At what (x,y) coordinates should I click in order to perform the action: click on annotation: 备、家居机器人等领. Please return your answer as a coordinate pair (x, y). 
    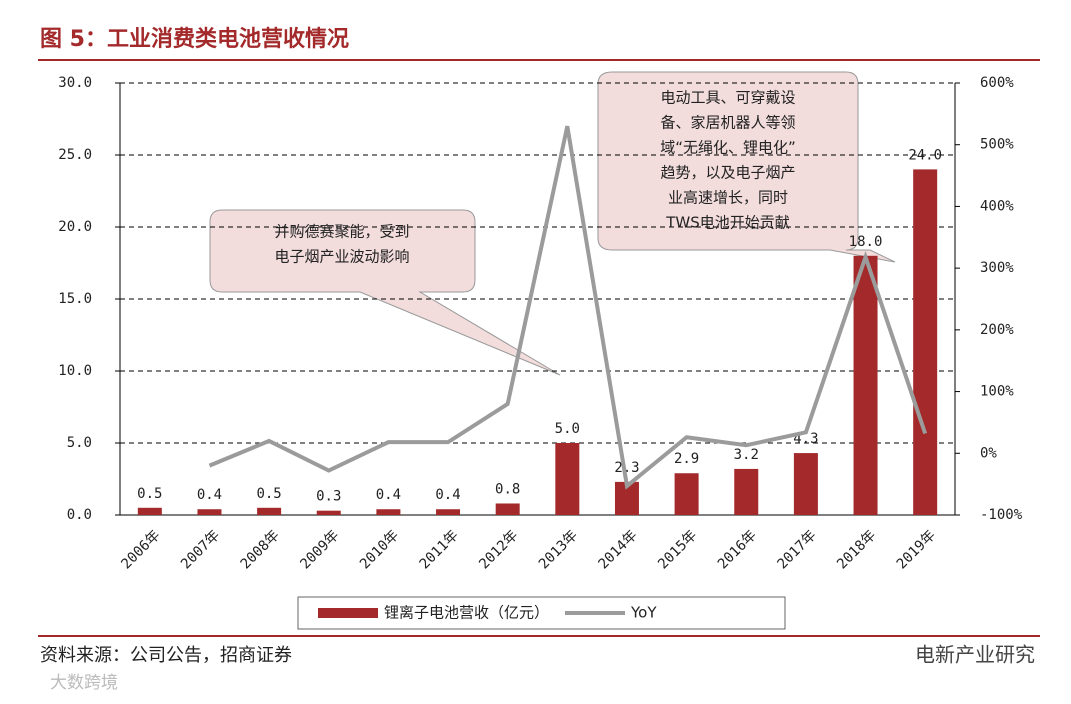
    Looking at the image, I should click on (727, 123).